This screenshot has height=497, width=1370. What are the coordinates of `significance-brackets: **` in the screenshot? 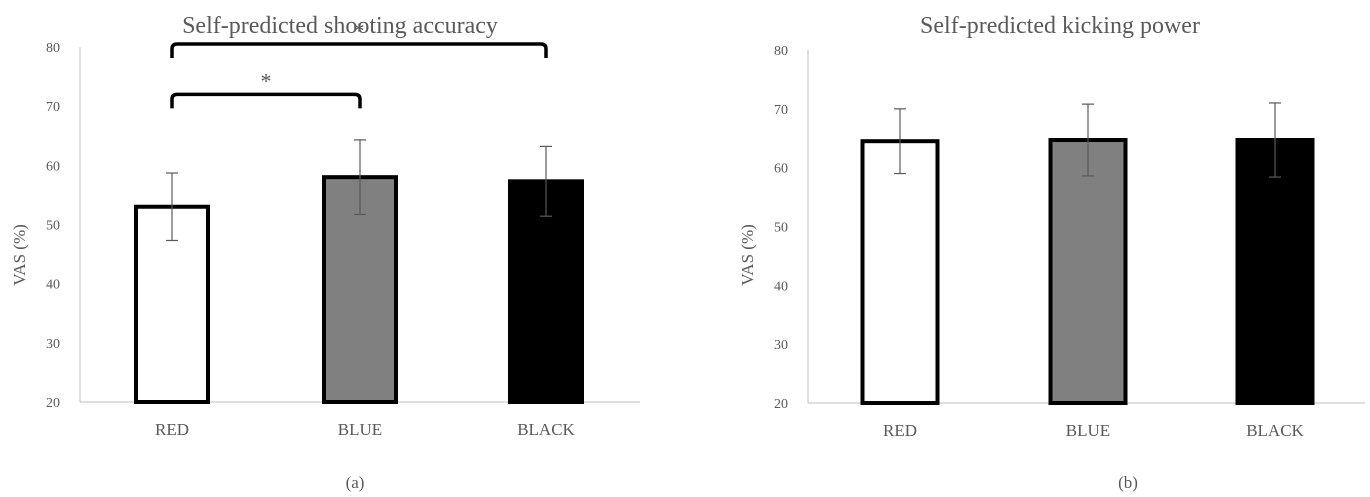 It's located at (359, 63).